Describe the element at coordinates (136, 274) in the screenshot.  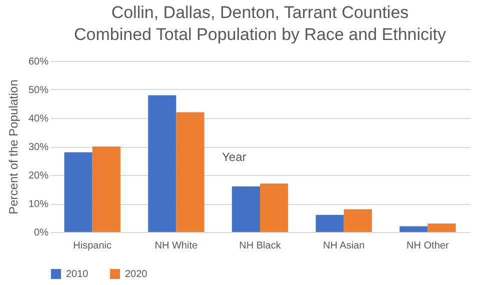
I see `legend-label: 2020` at that location.